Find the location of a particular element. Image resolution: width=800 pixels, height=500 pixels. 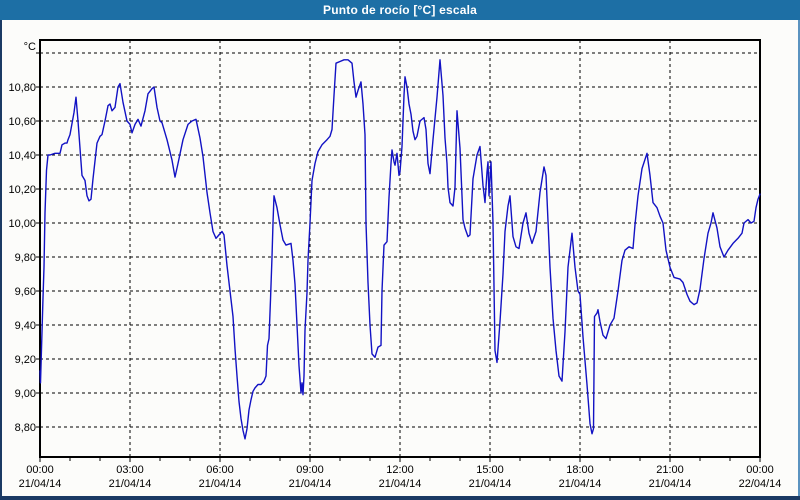

y-tick-label: 10,60 is located at coordinates (22, 122).